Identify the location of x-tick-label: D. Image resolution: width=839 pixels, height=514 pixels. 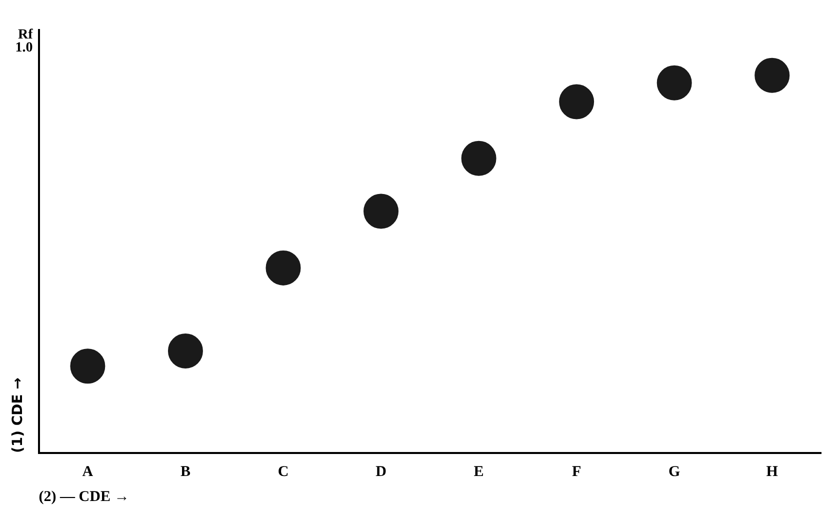
(381, 472).